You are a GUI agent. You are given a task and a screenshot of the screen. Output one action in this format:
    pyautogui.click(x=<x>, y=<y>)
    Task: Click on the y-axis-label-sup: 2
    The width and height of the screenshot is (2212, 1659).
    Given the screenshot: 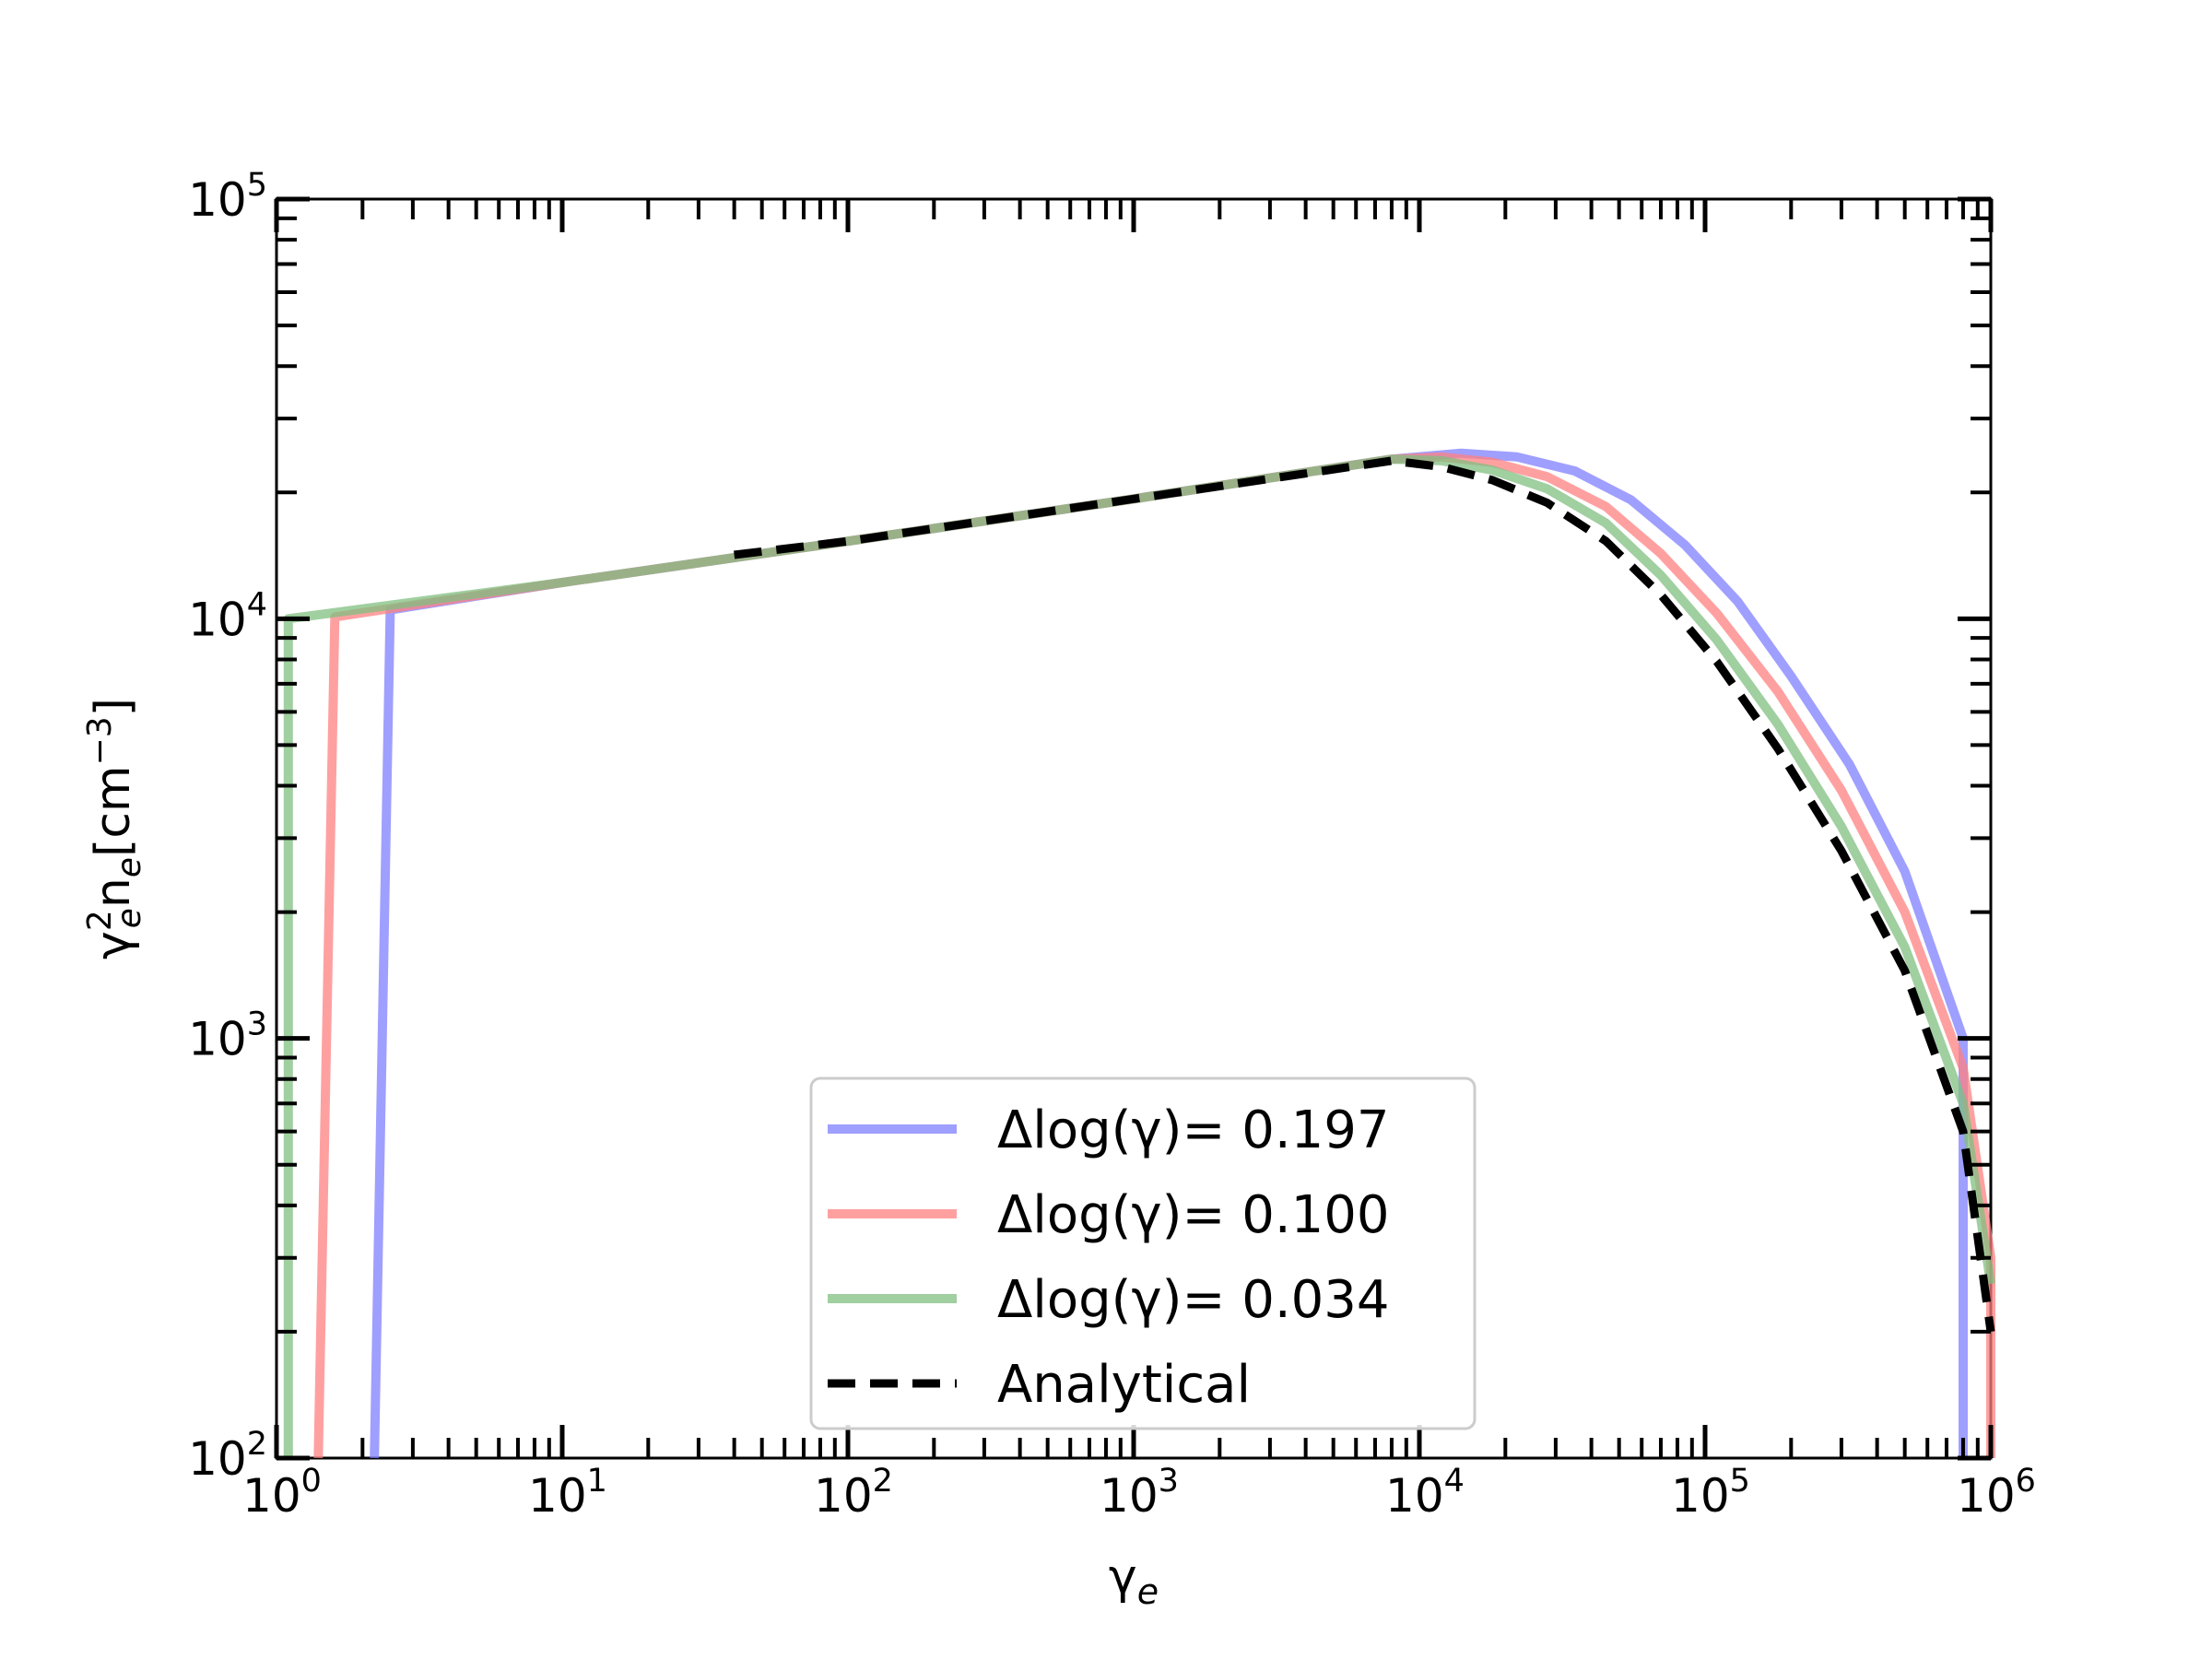 What is the action you would take?
    pyautogui.click(x=100, y=920)
    